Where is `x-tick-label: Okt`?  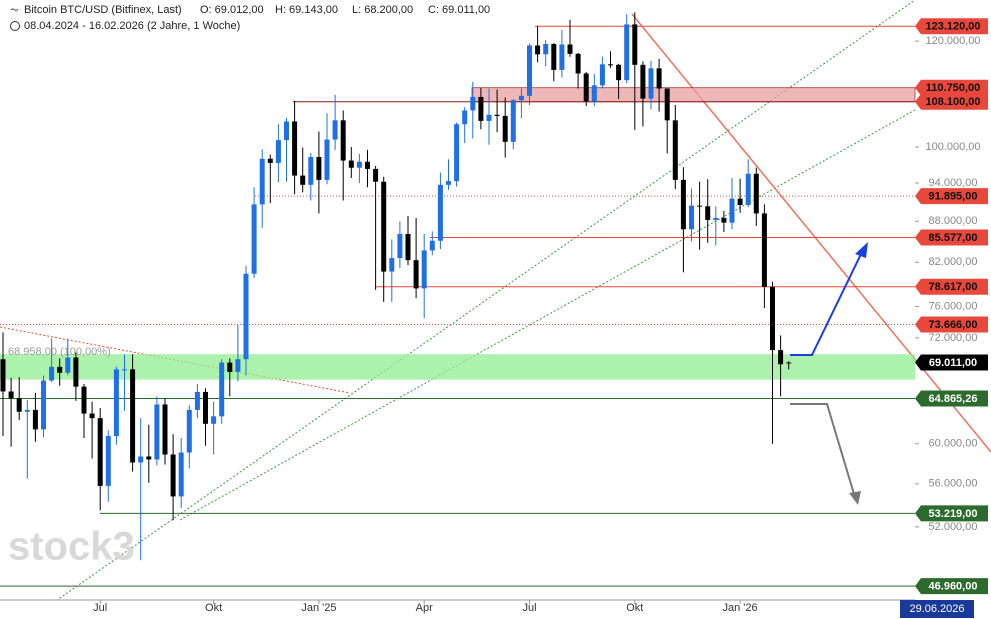 x-tick-label: Okt is located at coordinates (634, 608).